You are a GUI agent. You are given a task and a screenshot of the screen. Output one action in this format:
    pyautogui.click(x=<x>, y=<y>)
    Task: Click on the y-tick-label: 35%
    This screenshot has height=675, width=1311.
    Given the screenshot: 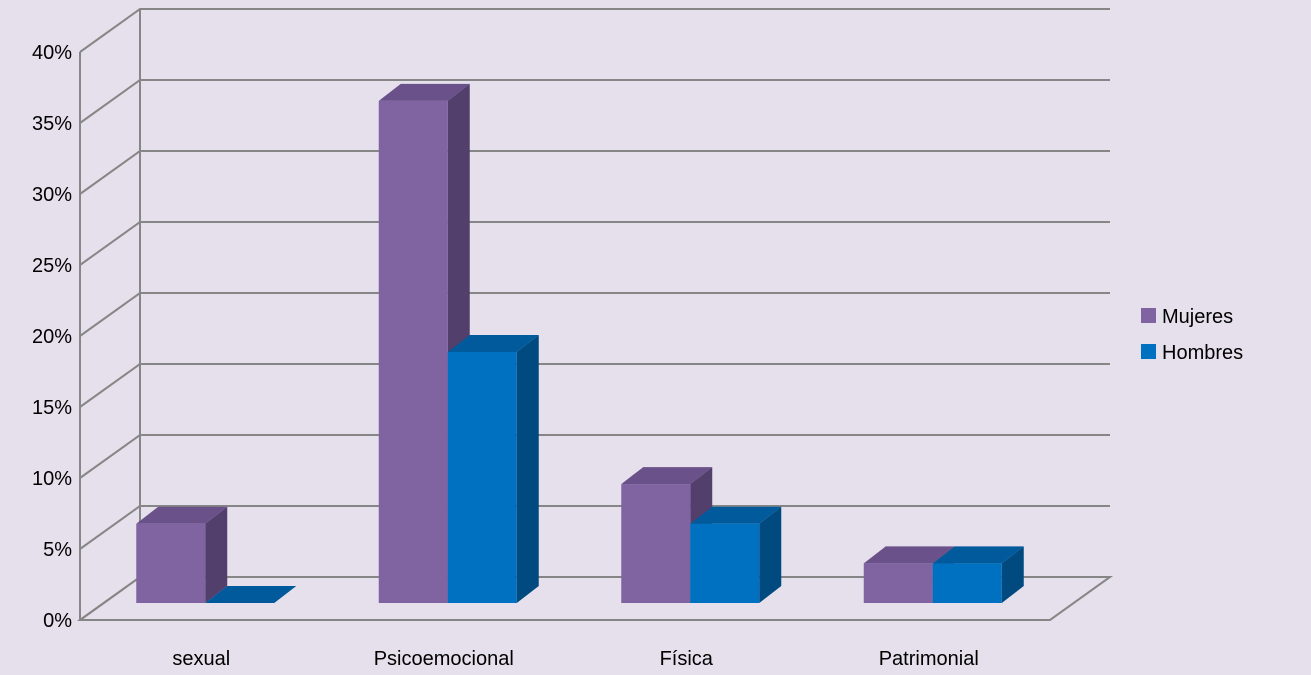 What is the action you would take?
    pyautogui.click(x=52, y=124)
    